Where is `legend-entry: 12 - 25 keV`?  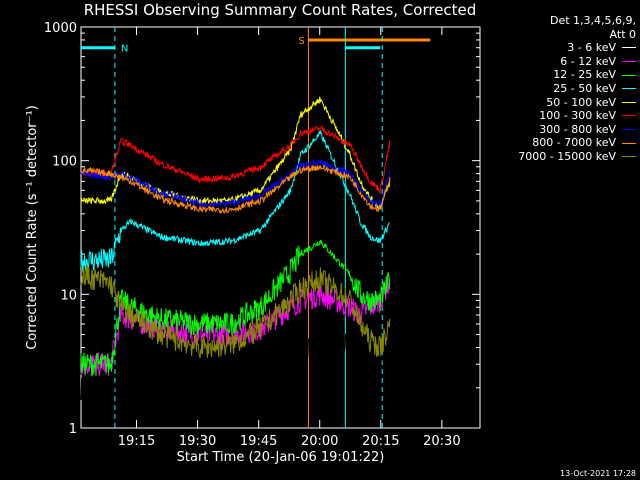 legend-entry: 12 - 25 keV is located at coordinates (577, 75).